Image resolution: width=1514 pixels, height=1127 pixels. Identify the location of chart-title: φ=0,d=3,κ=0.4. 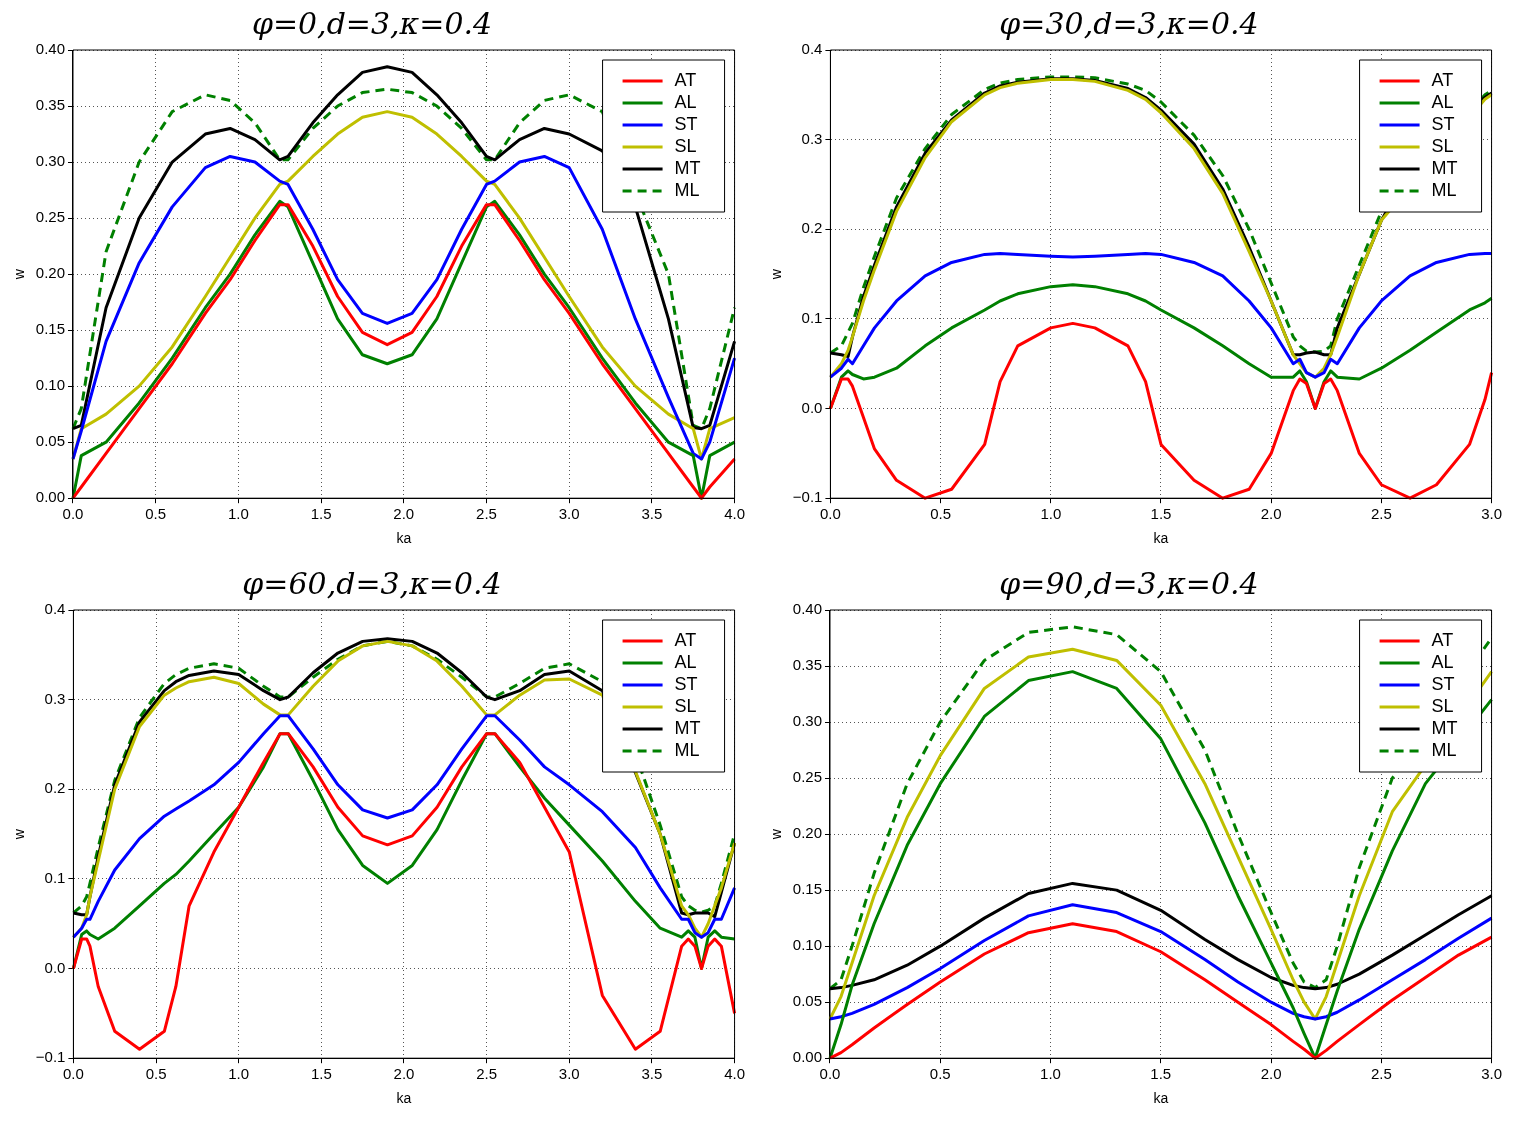
(372, 23).